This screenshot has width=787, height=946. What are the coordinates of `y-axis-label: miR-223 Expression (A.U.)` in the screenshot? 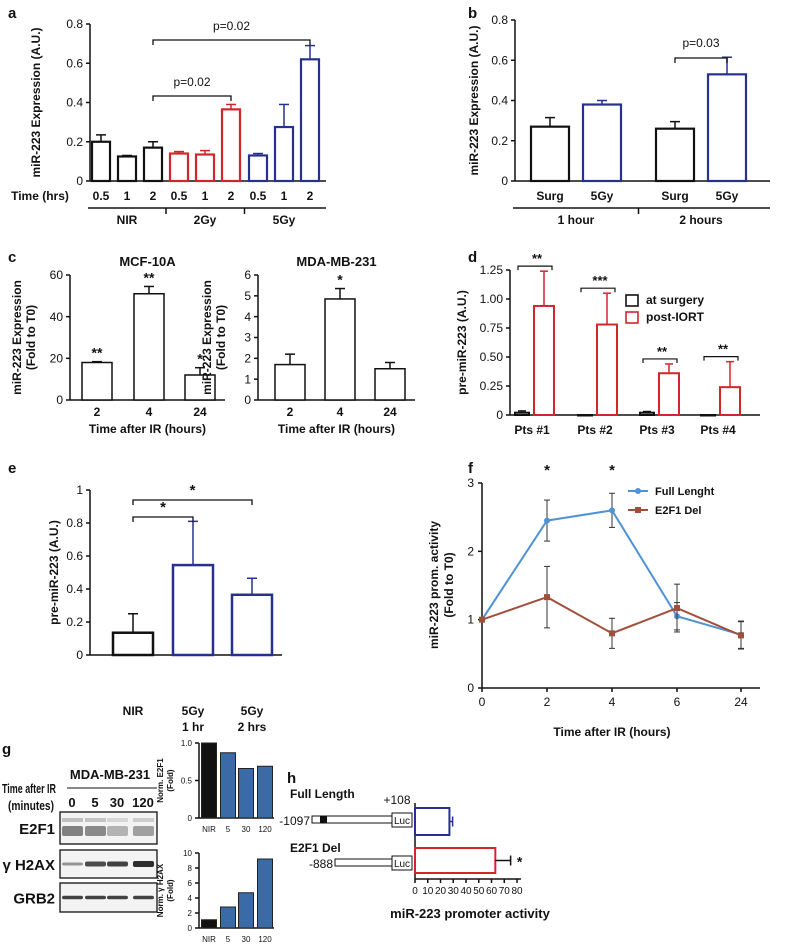 It's located at (474, 100).